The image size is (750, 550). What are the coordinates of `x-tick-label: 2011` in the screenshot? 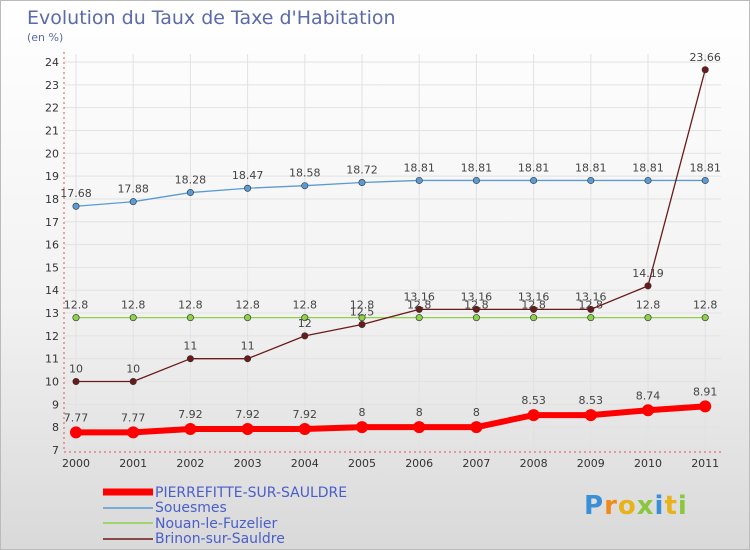 It's located at (705, 463).